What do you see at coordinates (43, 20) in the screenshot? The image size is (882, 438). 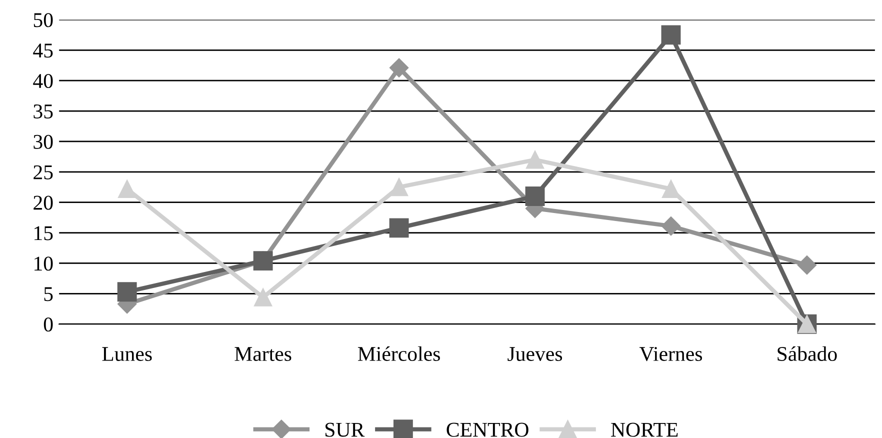 I see `y-tick-label: 50` at bounding box center [43, 20].